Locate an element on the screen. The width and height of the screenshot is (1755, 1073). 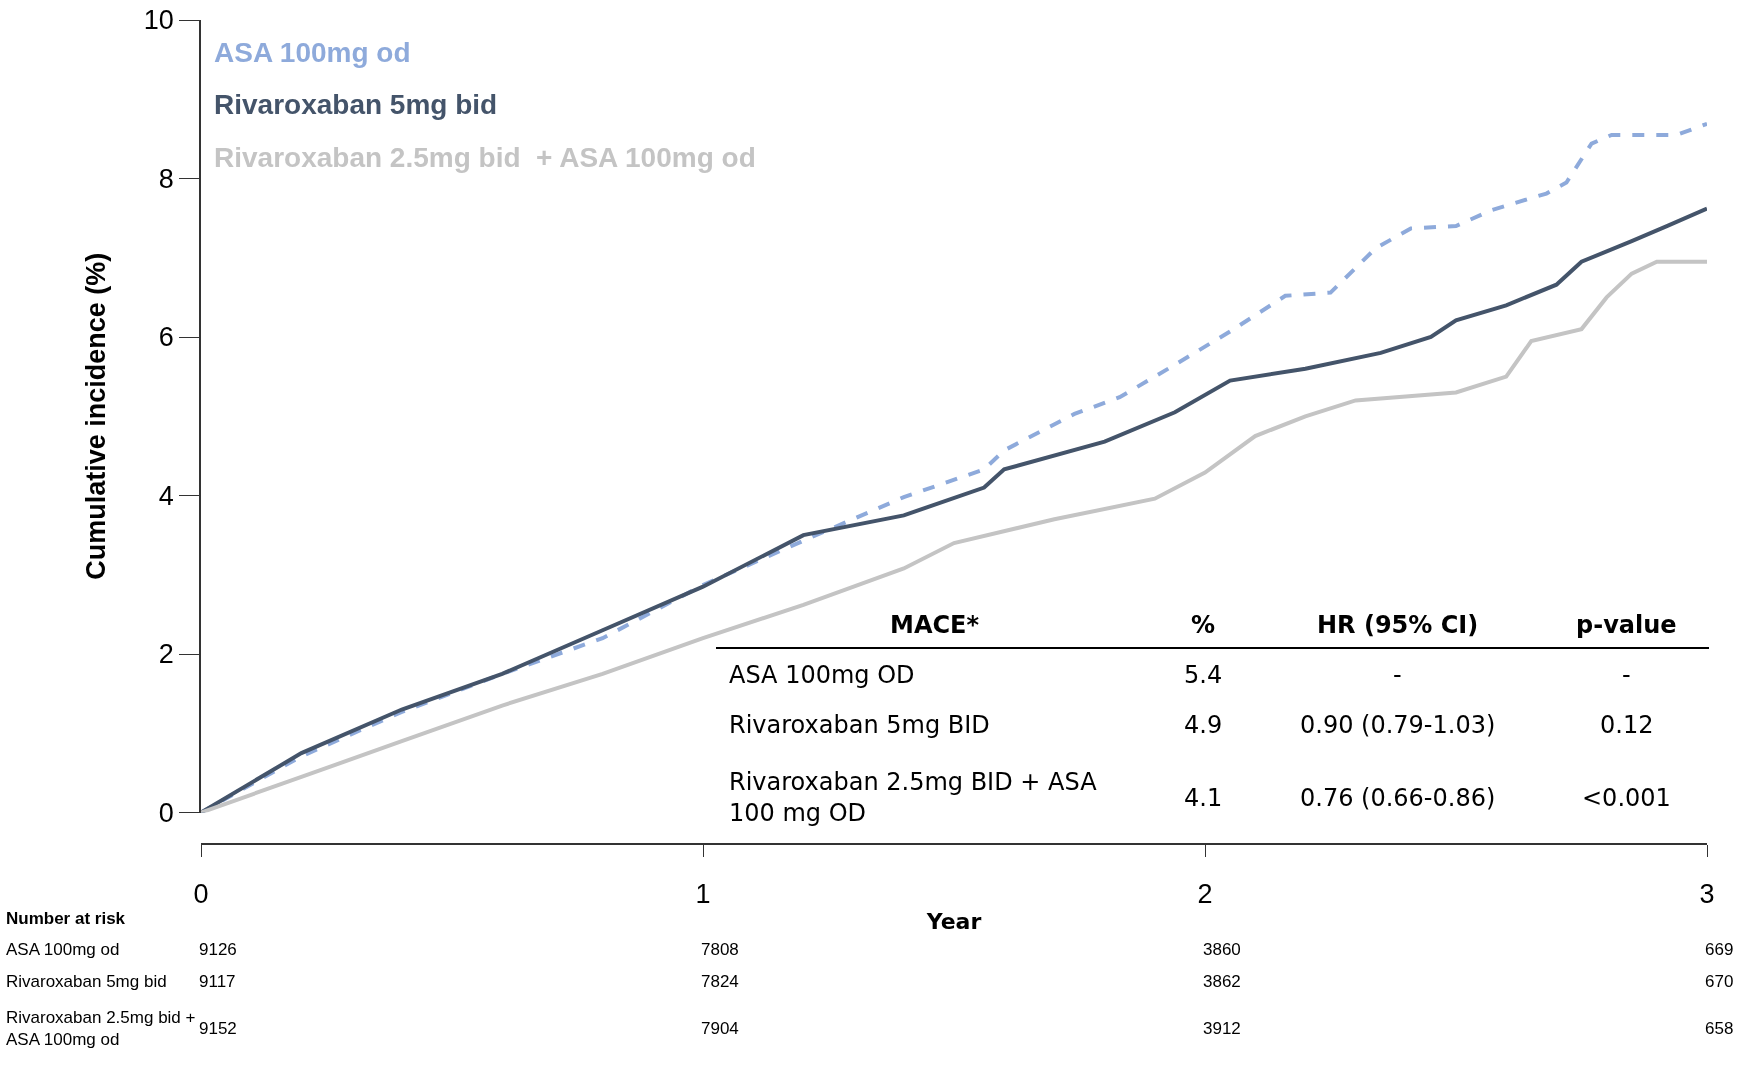
text: 670 is located at coordinates (1719, 981).